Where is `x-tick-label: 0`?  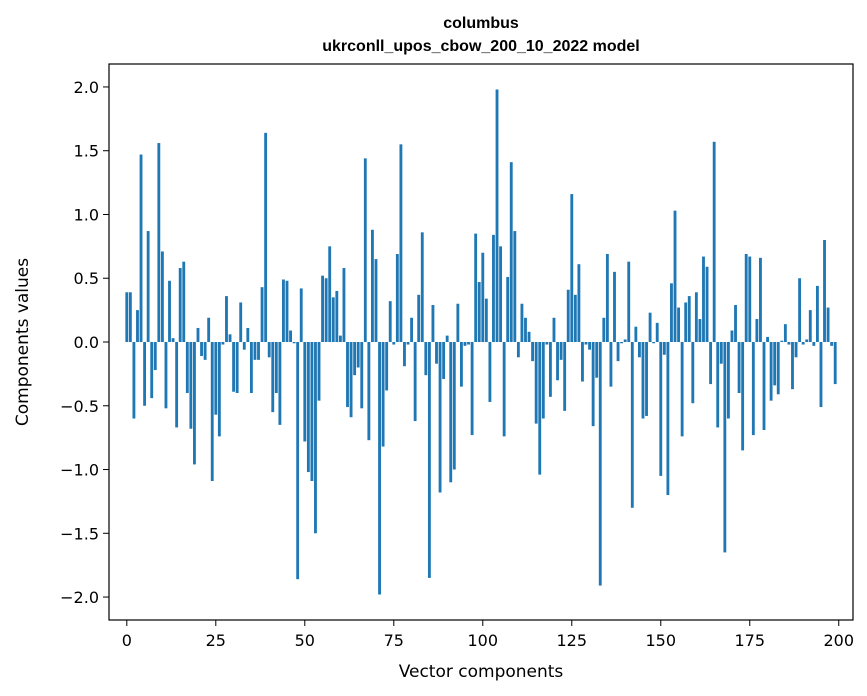
x-tick-label: 0 is located at coordinates (127, 640).